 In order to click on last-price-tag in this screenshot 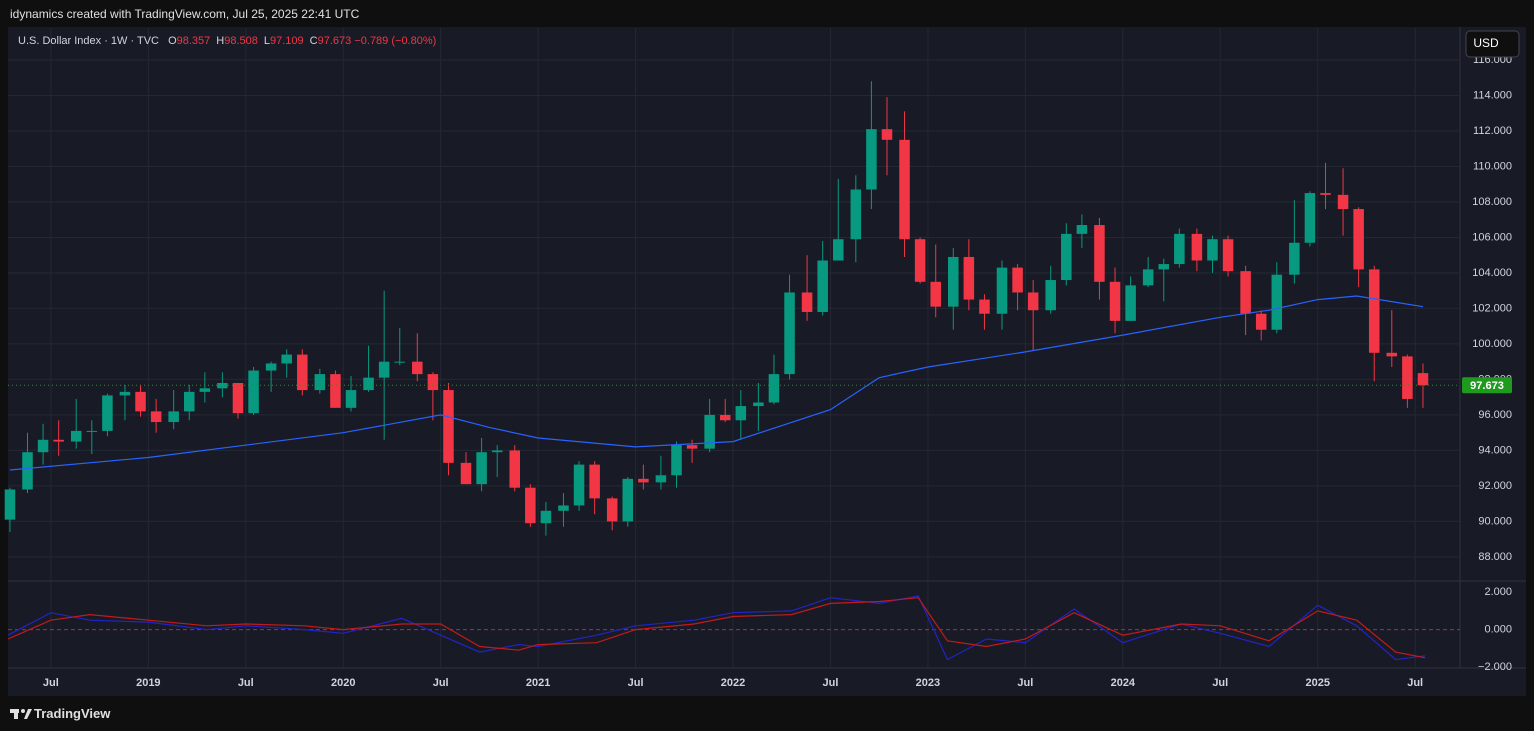, I will do `click(1487, 385)`.